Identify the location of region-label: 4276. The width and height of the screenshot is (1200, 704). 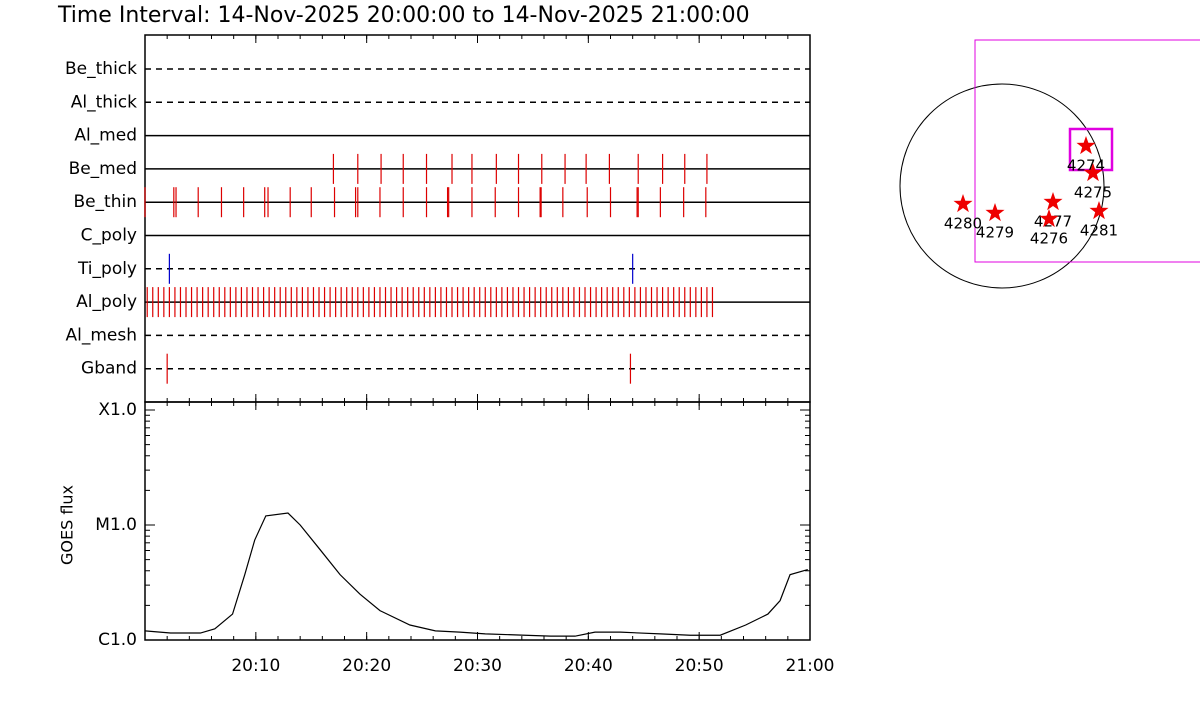
(1049, 239).